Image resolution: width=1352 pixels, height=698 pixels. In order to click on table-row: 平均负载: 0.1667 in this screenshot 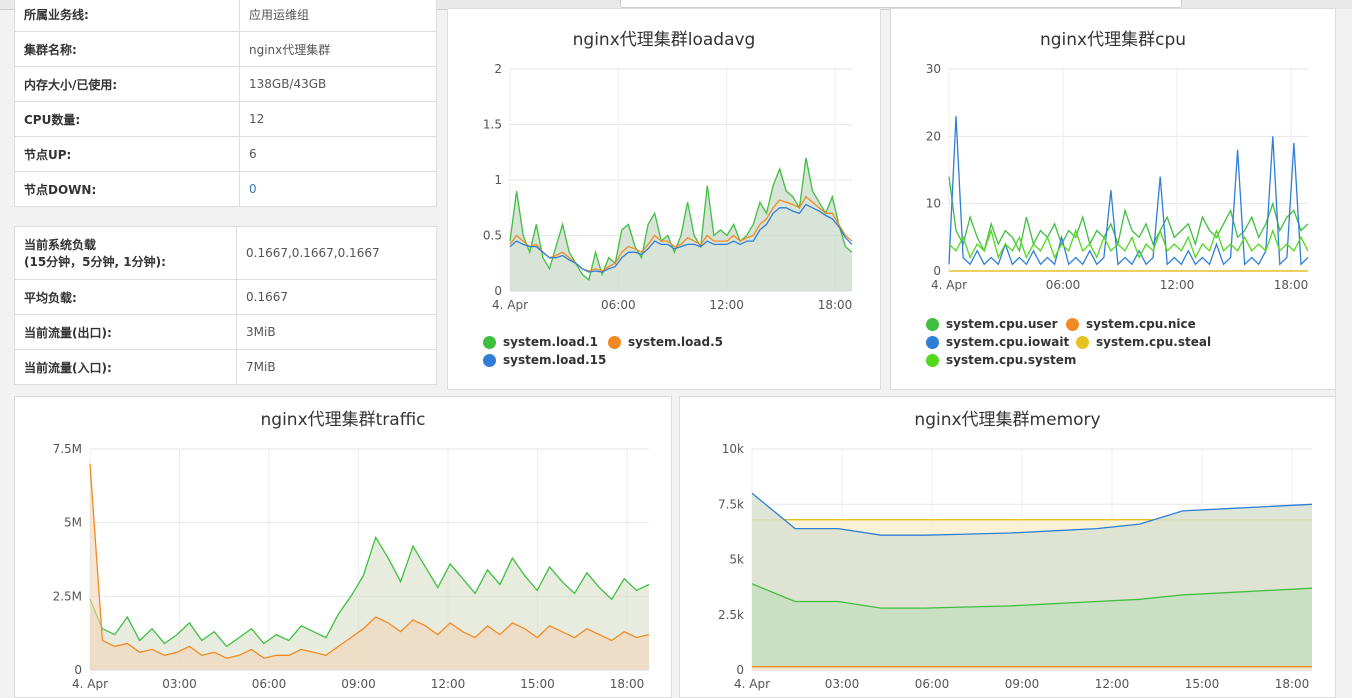, I will do `click(225, 297)`.